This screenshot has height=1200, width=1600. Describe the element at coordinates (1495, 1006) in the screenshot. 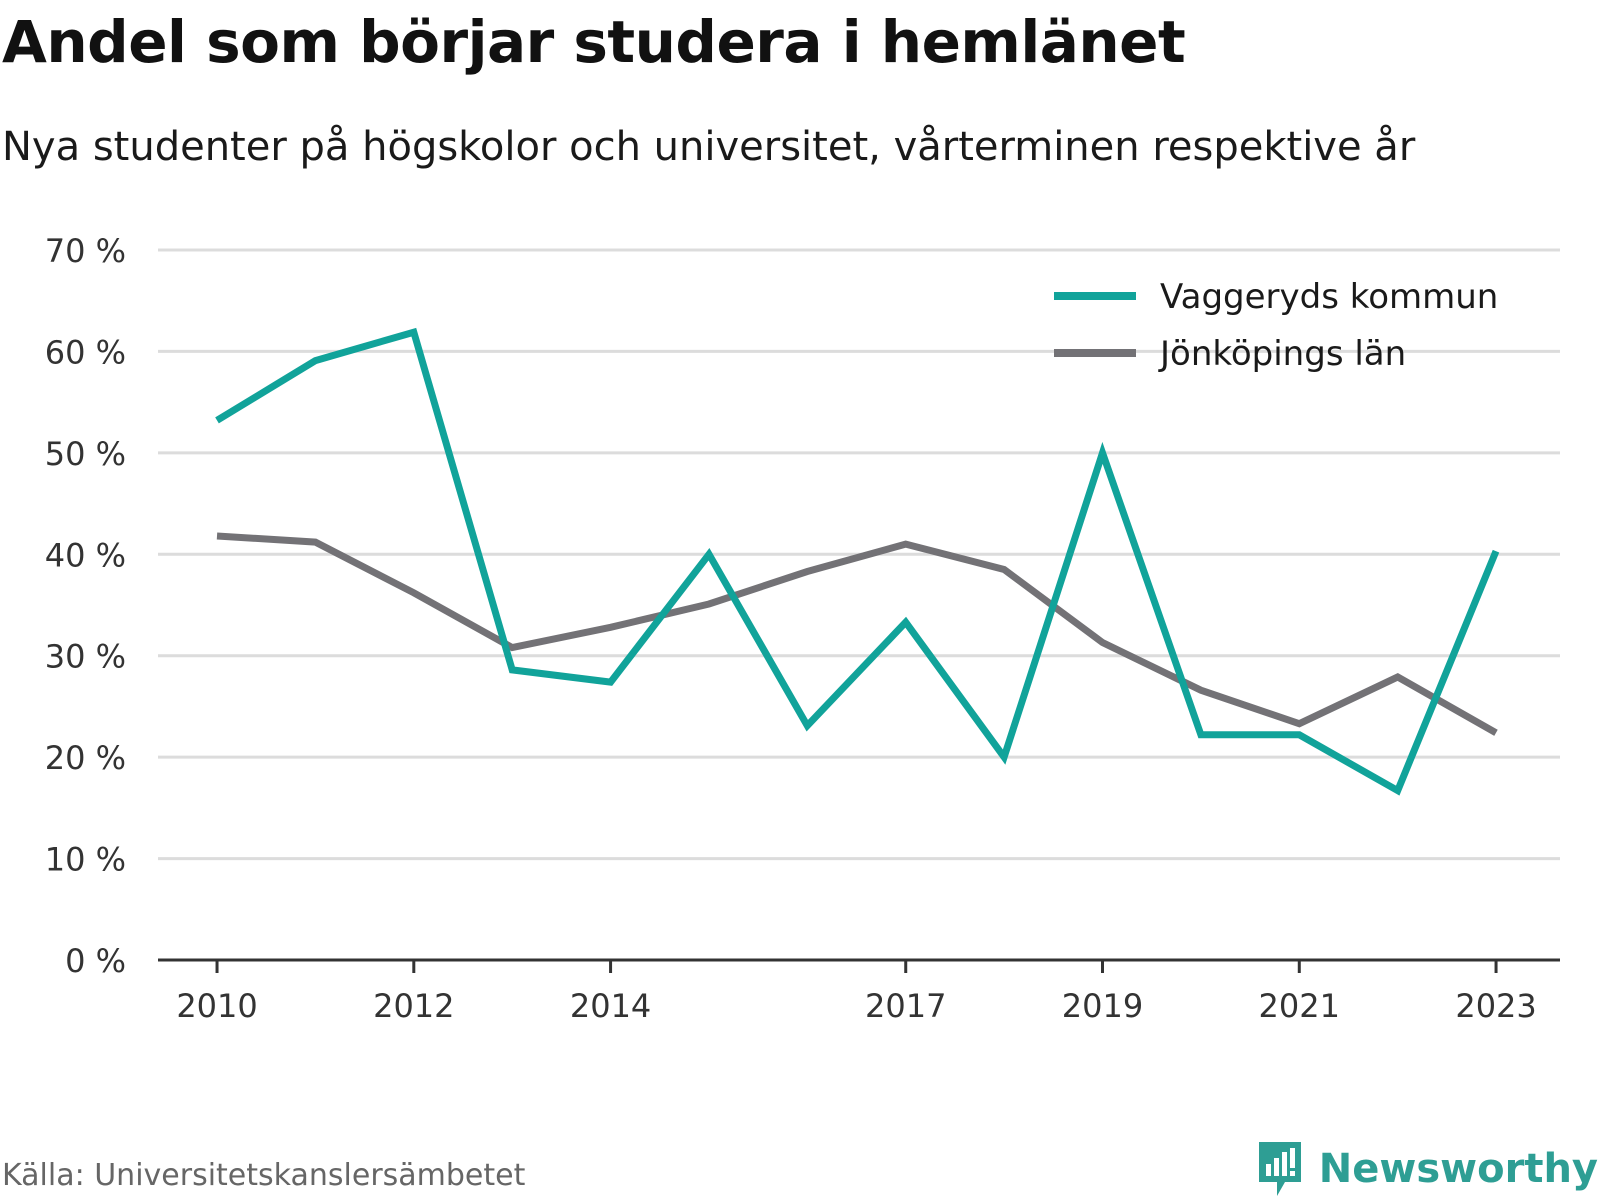

I see `x-tick-label: 2023` at that location.